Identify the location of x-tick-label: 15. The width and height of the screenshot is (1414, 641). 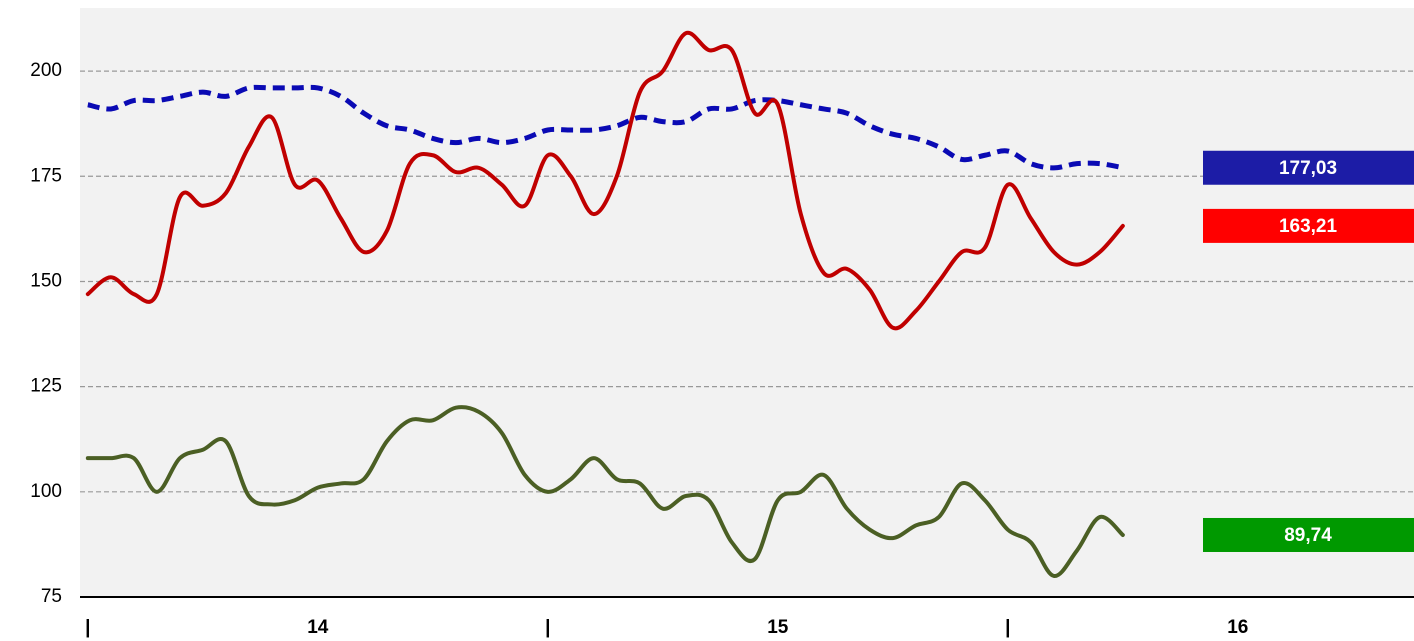
(778, 627).